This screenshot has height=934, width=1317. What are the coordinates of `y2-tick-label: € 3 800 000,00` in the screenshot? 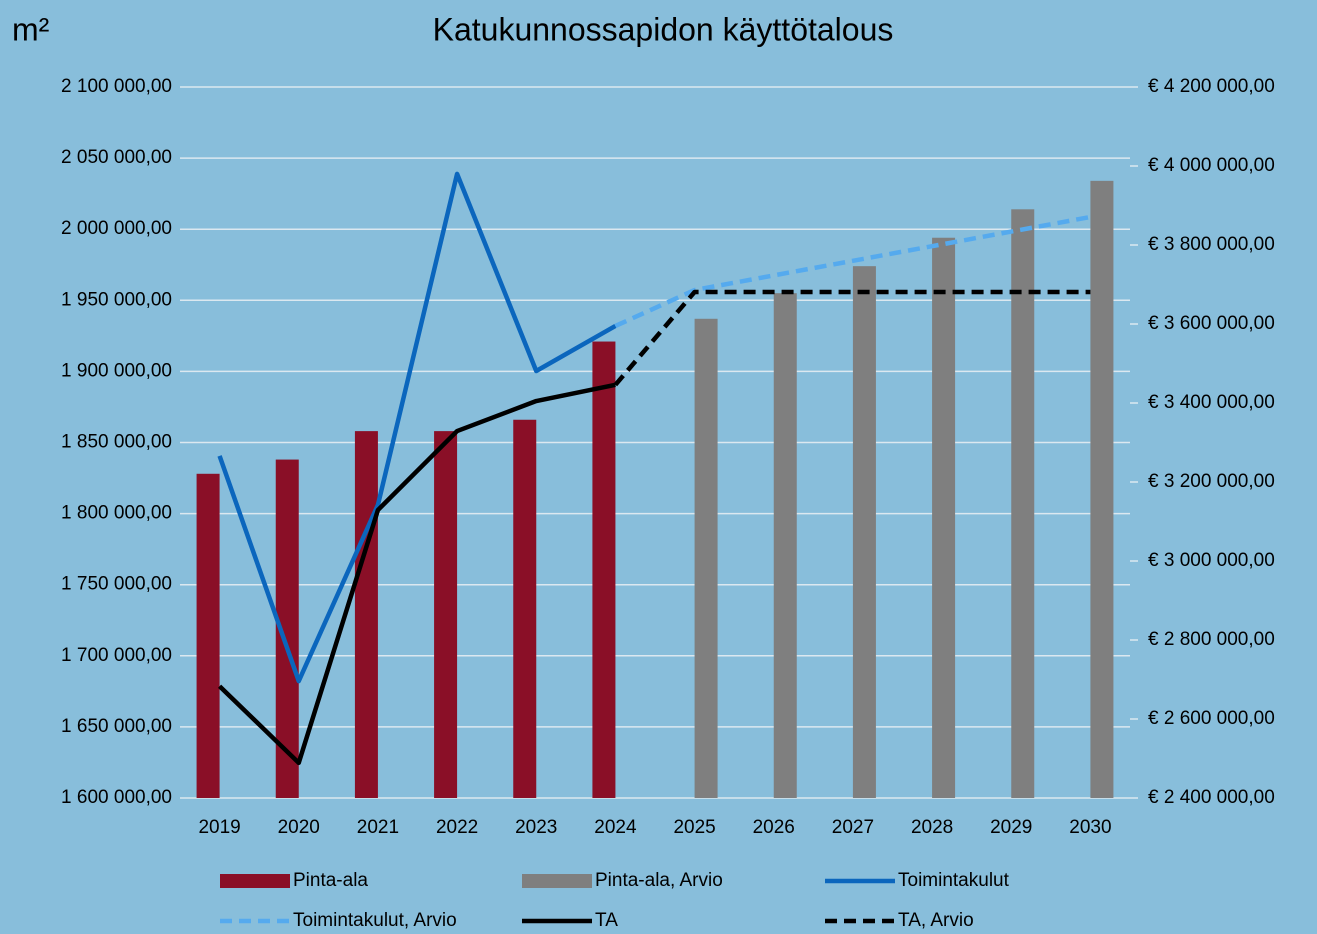 It's located at (1211, 244).